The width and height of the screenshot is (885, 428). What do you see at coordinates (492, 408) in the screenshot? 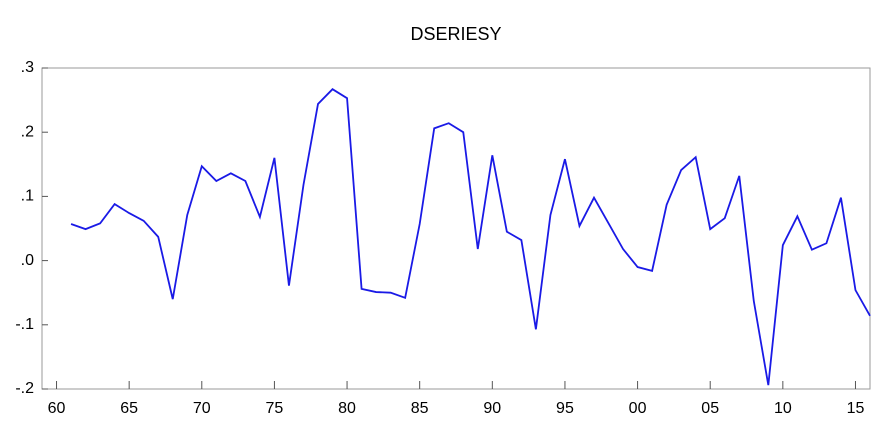
I see `x-tick-label: 90` at bounding box center [492, 408].